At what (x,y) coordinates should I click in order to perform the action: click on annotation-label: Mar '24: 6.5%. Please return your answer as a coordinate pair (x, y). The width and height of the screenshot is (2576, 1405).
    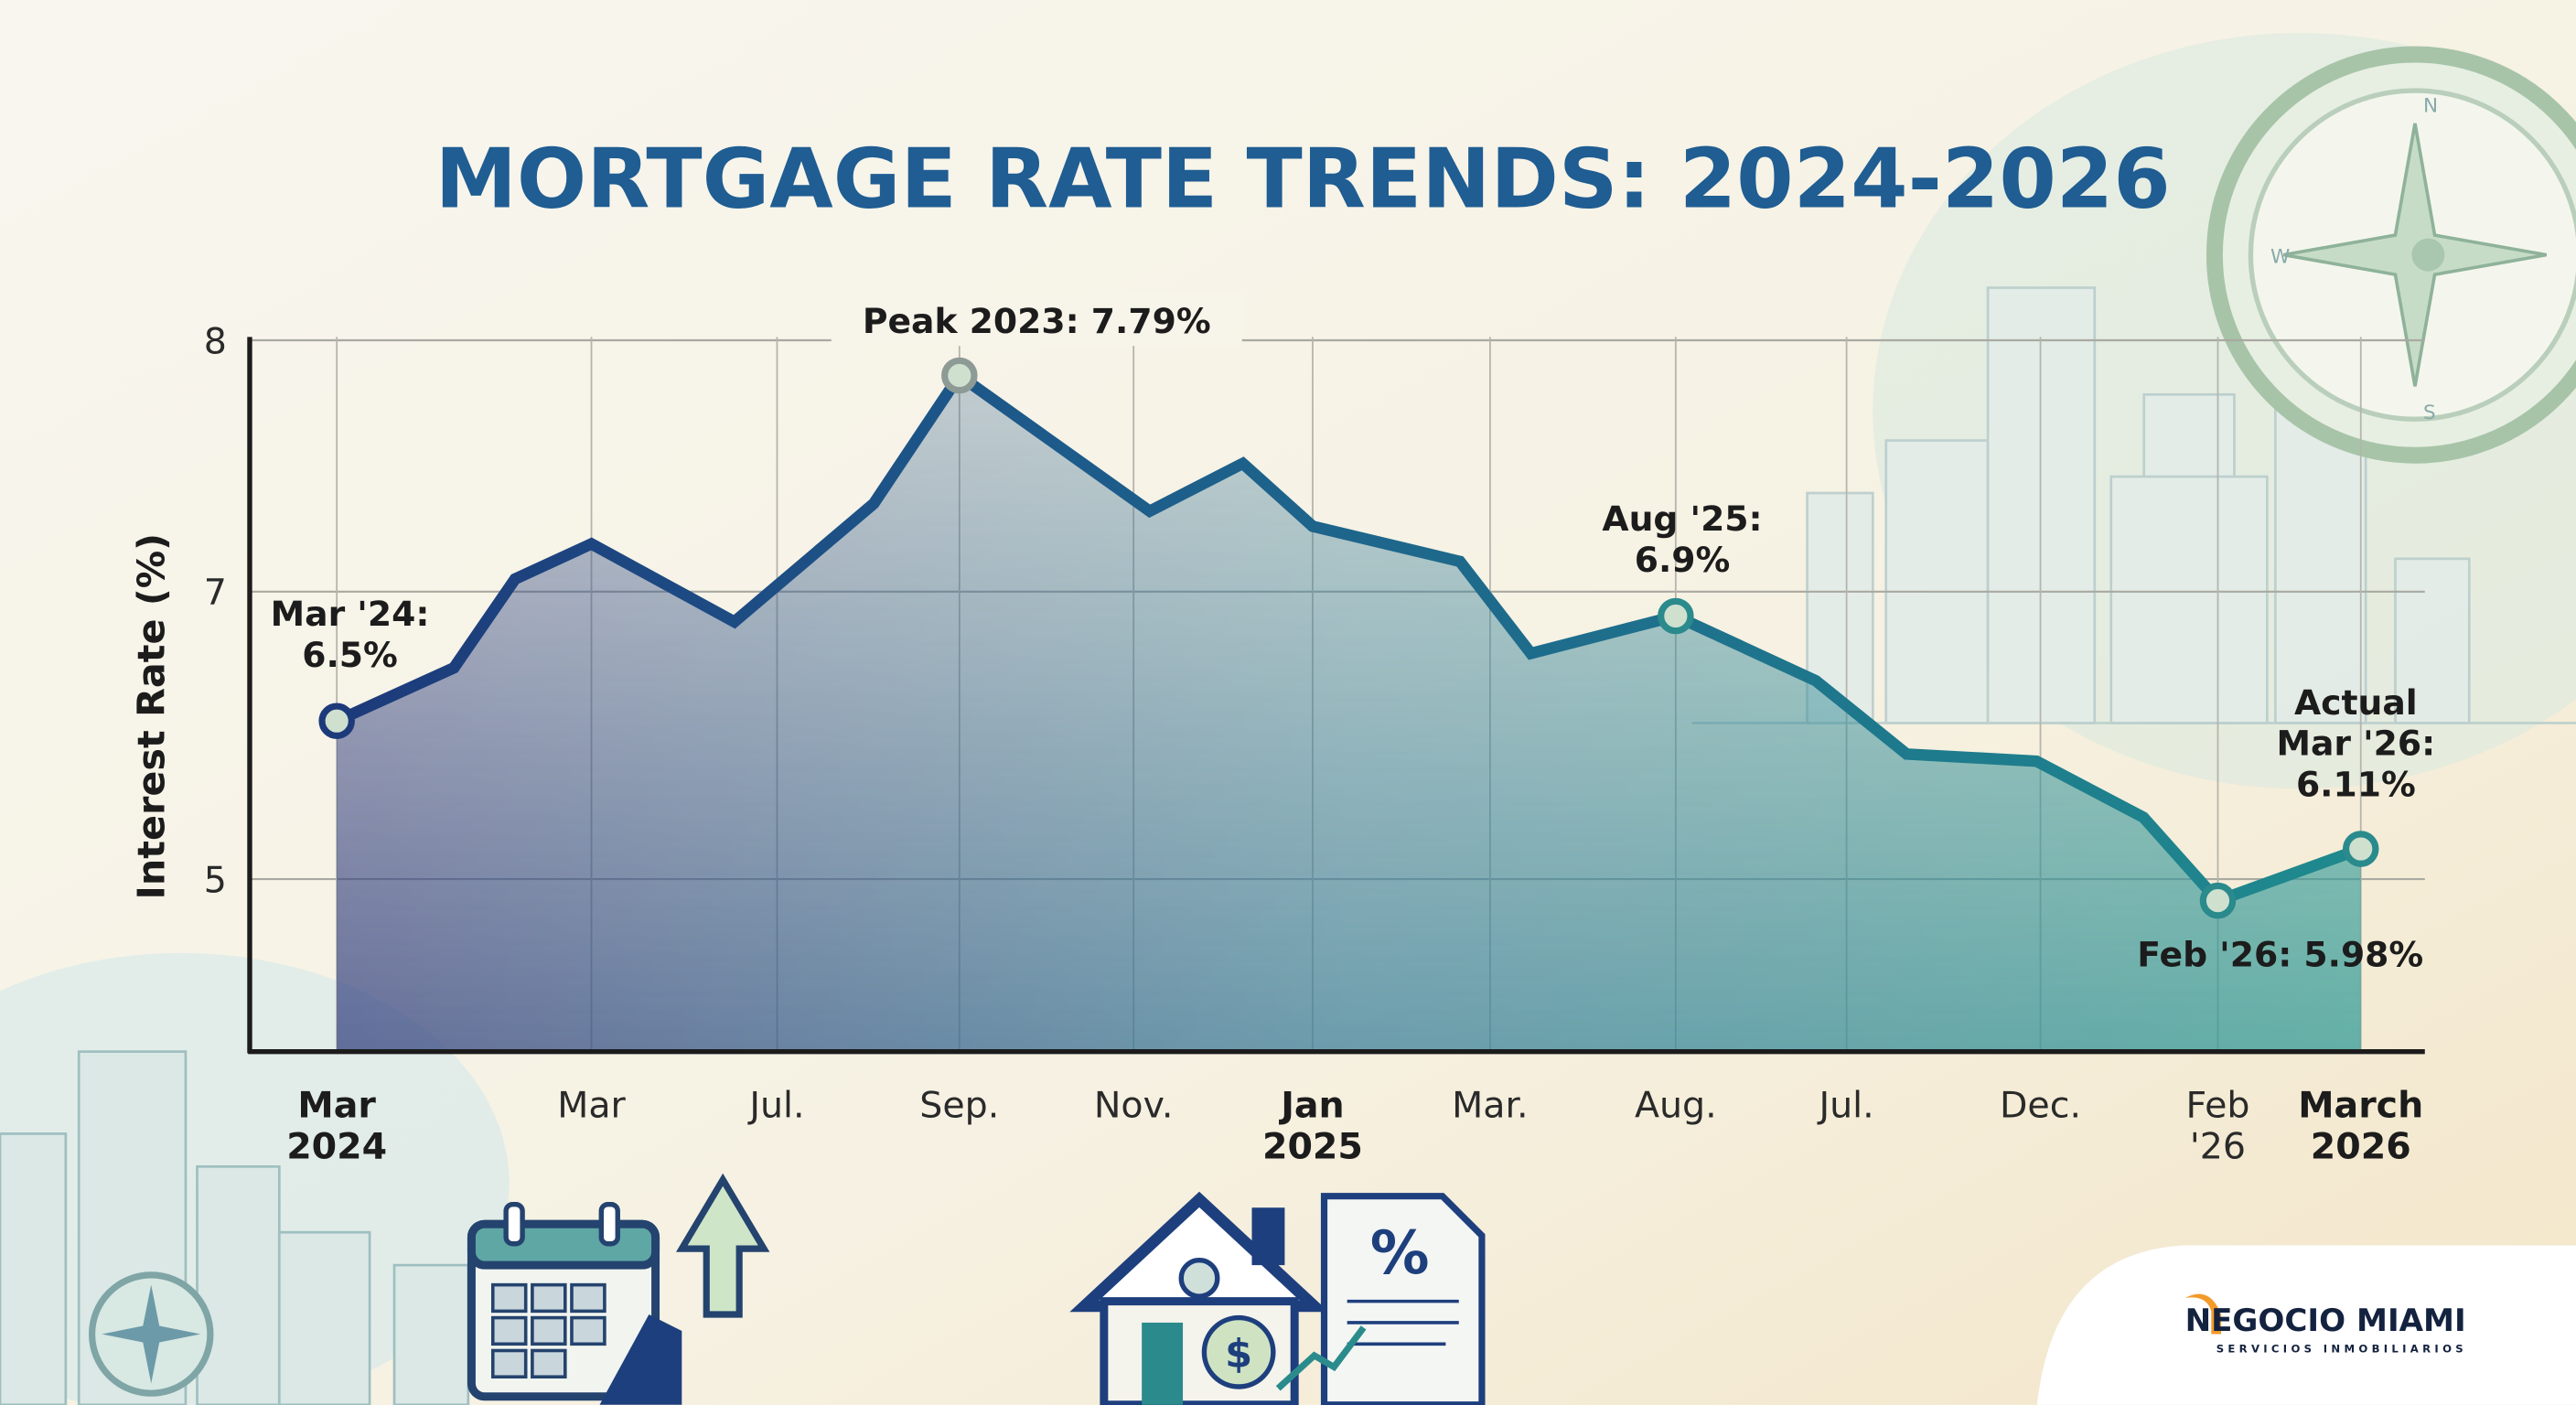
    Looking at the image, I should click on (350, 634).